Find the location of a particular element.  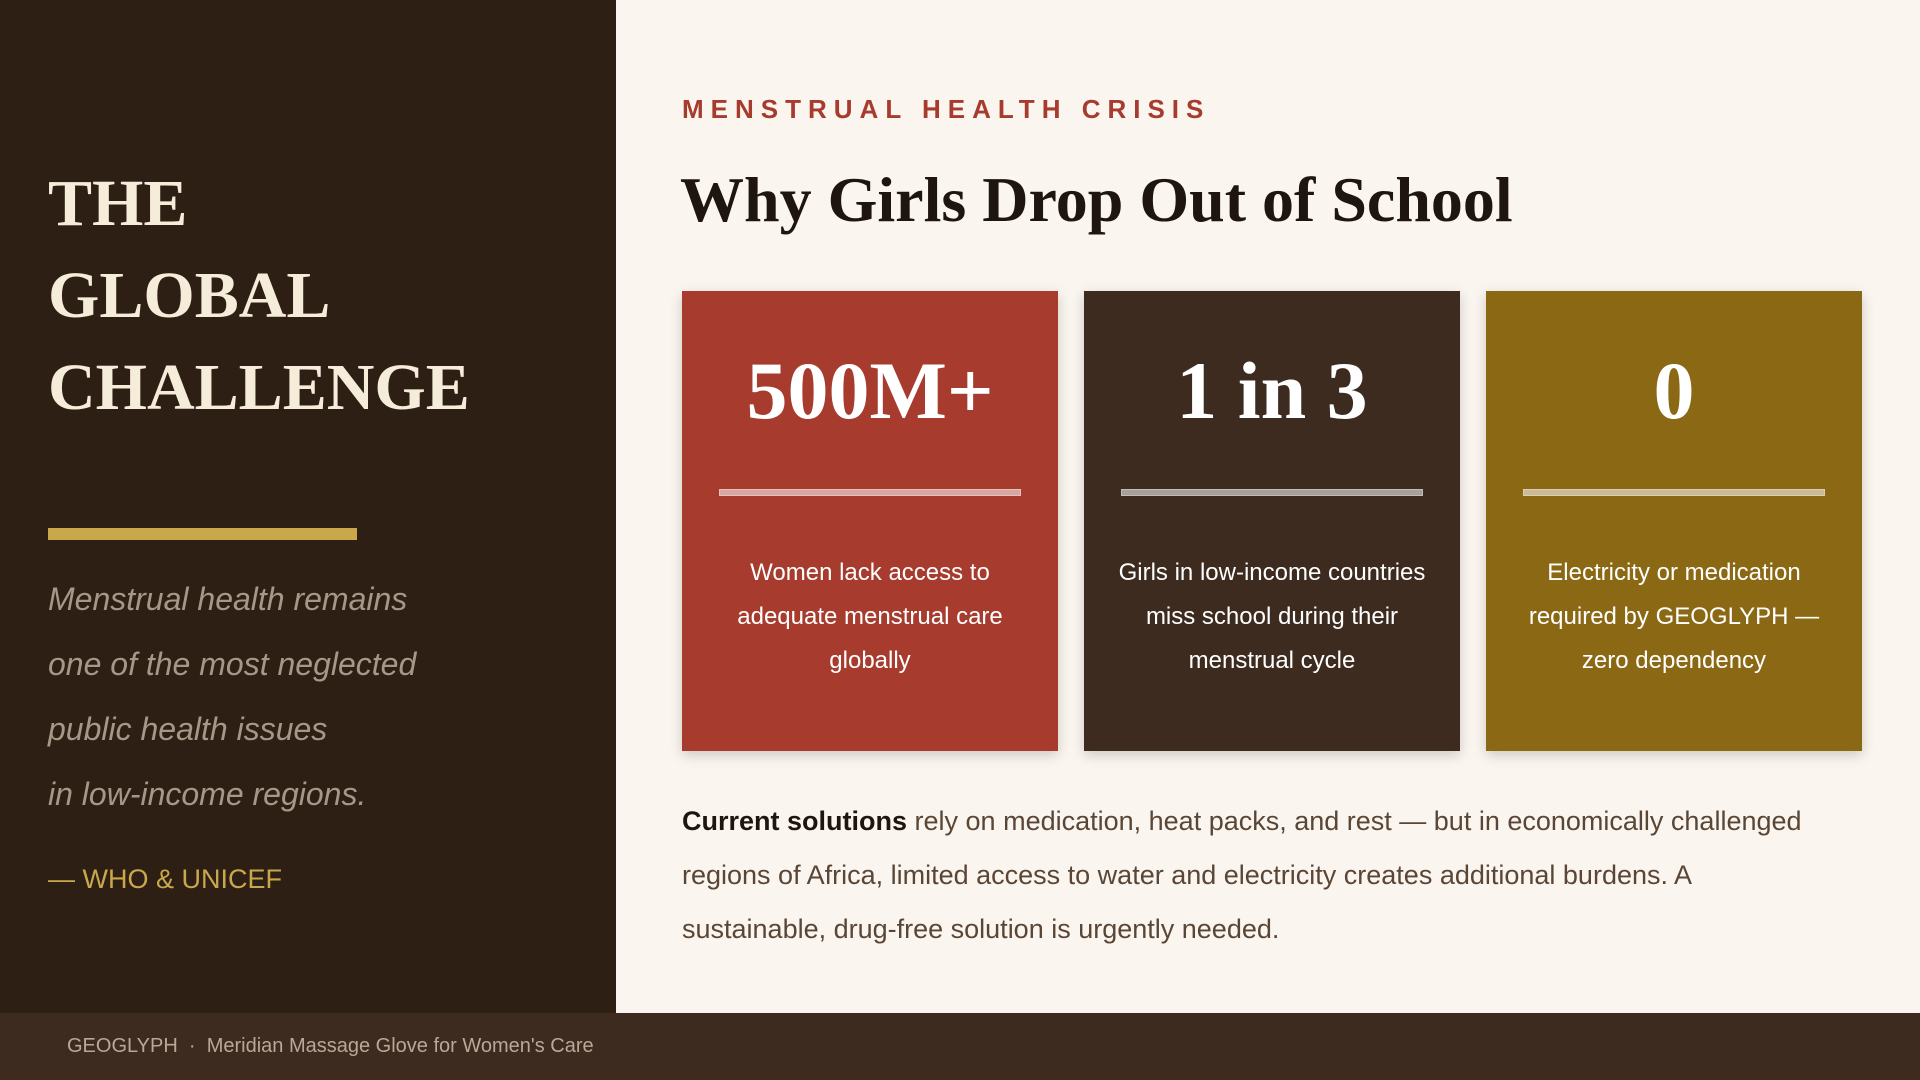

paragraph-lead: Current solutions is located at coordinates (795, 821).